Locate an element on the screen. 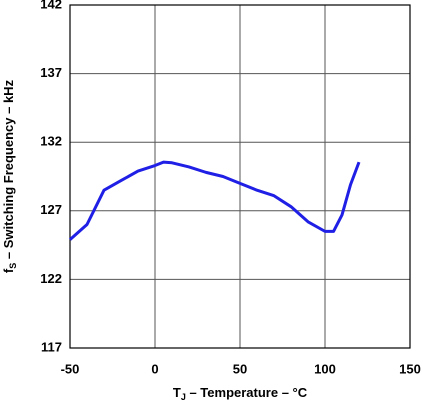 The height and width of the screenshot is (404, 424). axis-label-subscript: S is located at coordinates (13, 266).